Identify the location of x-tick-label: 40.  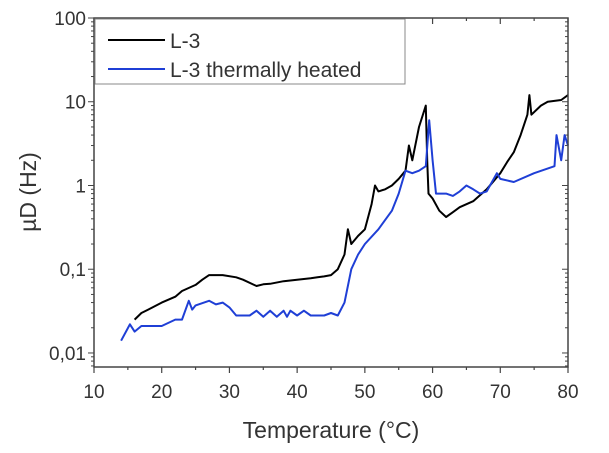
(297, 392).